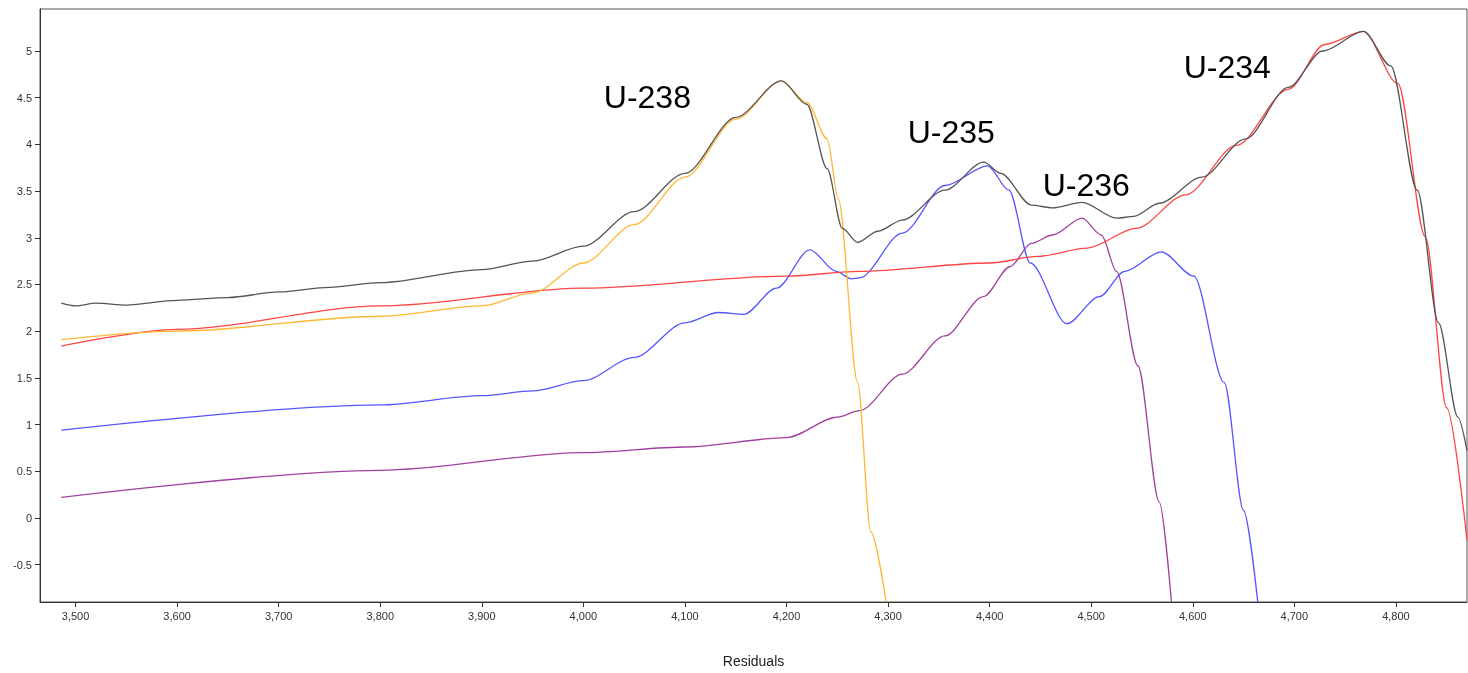 The height and width of the screenshot is (673, 1468). Describe the element at coordinates (1086, 185) in the screenshot. I see `annotation: U-236` at that location.